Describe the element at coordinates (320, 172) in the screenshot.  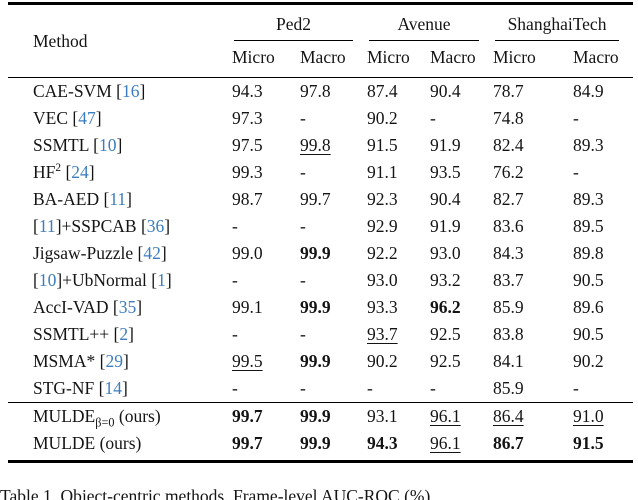
I see `table-row: HF2 [24] 99.3-91.1 93.5 76.2-` at that location.